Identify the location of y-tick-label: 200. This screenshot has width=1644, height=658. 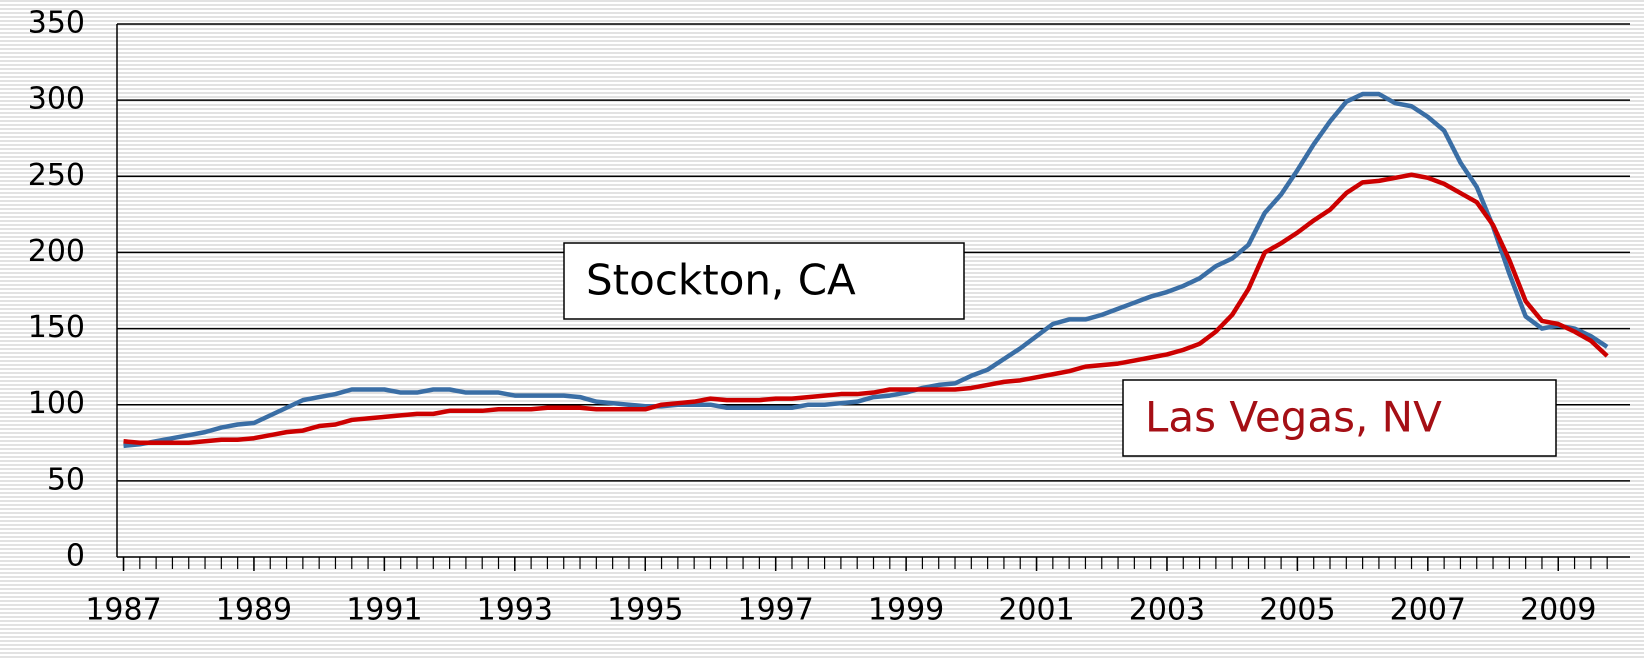
(56, 251).